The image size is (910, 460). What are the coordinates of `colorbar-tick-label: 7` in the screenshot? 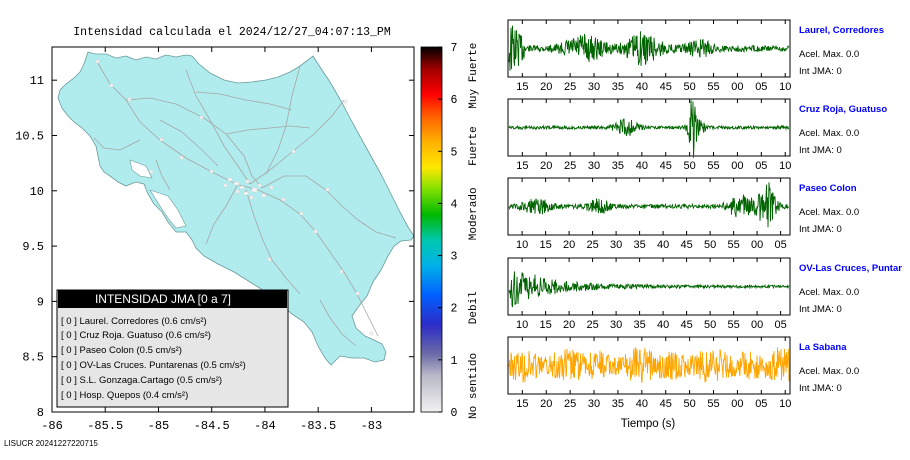 It's located at (454, 48).